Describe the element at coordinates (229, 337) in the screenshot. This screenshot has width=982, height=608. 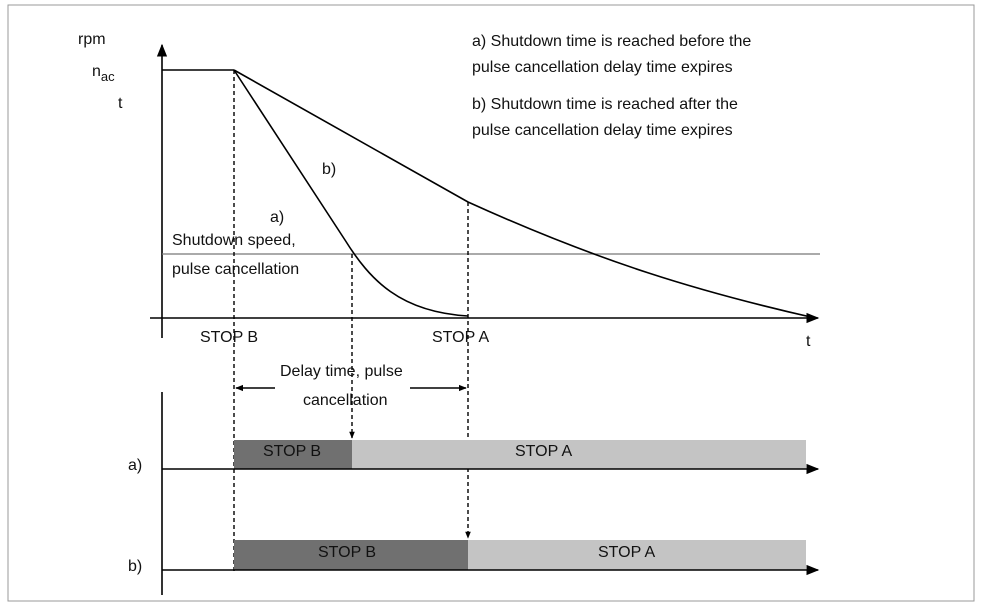
I see `stop-label: STOP B` at that location.